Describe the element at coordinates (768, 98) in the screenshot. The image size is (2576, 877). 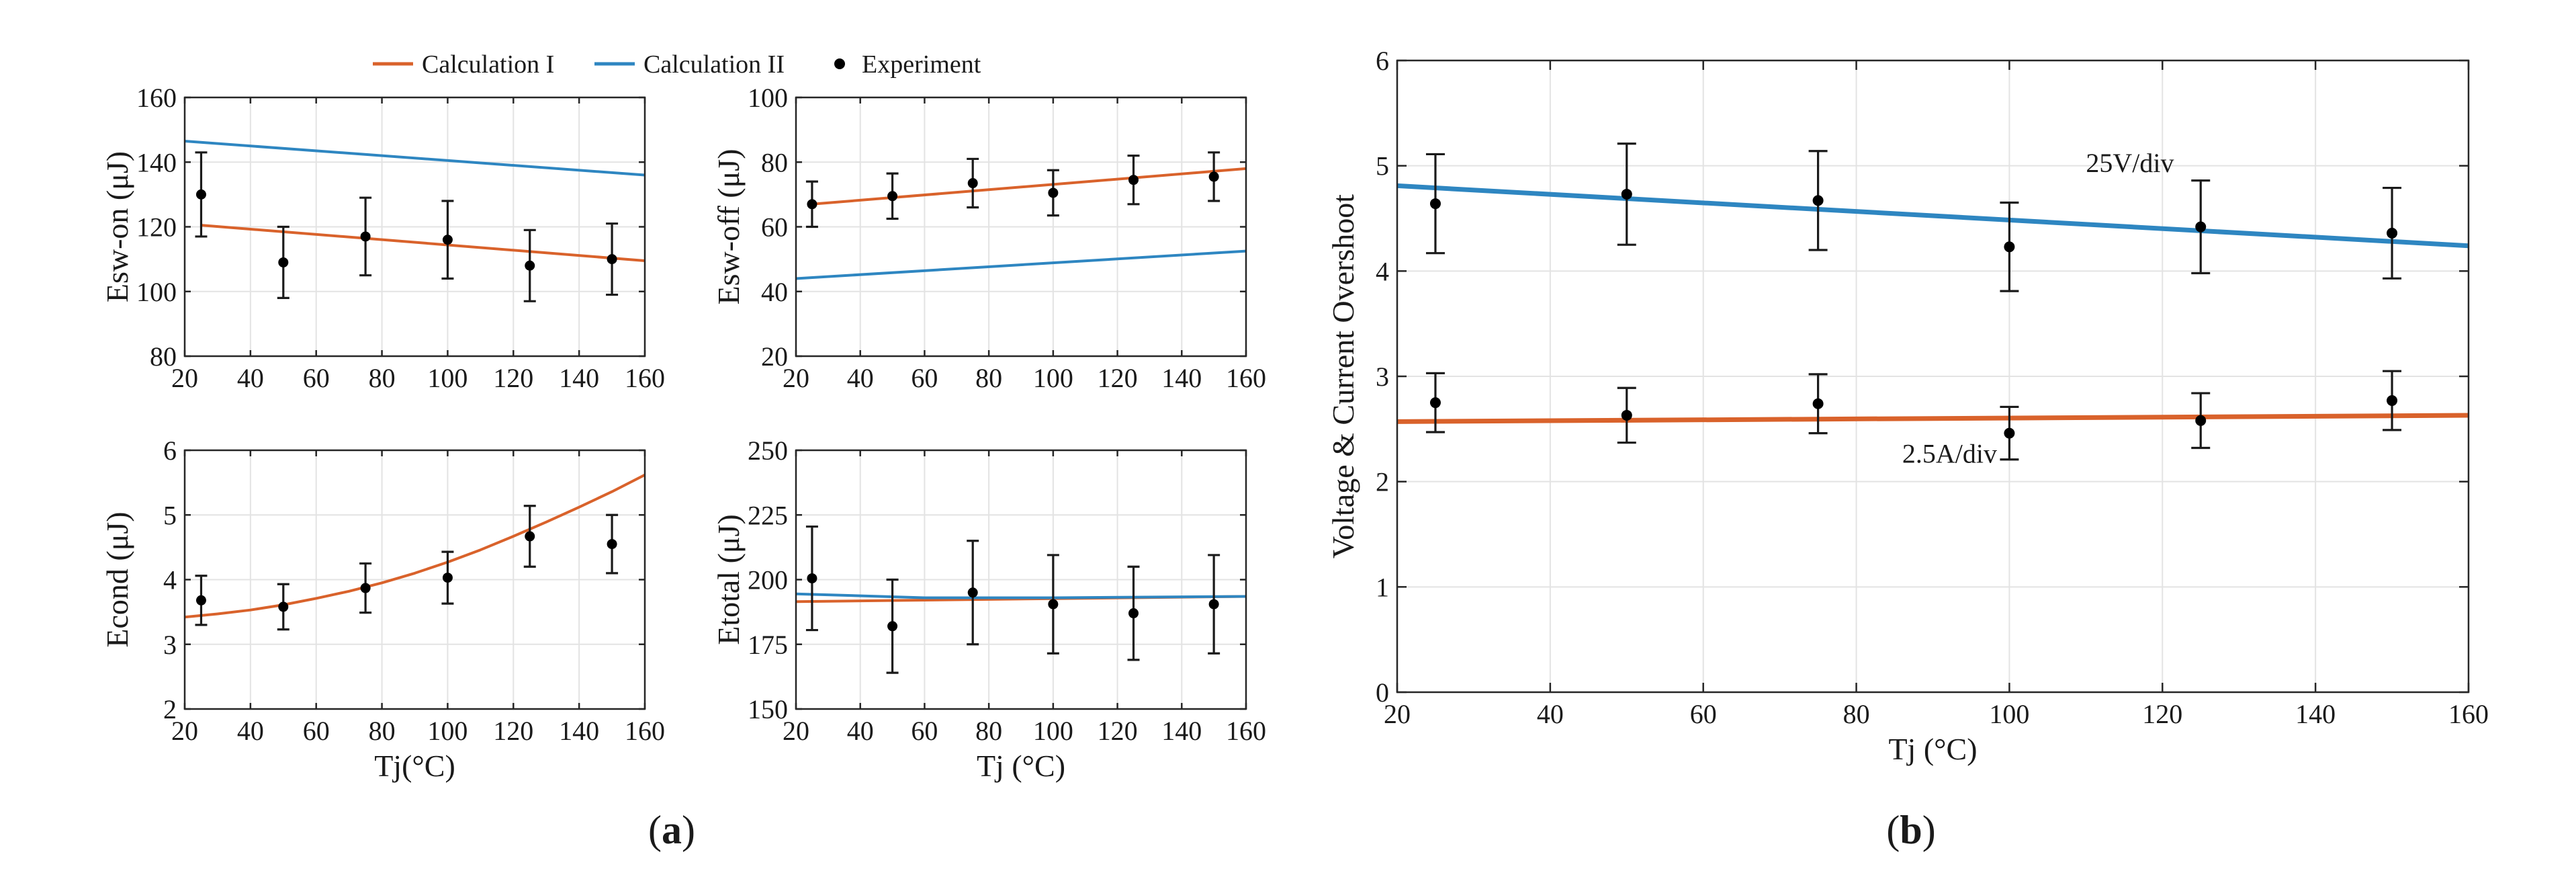
I see `y-tick-label: 100` at that location.